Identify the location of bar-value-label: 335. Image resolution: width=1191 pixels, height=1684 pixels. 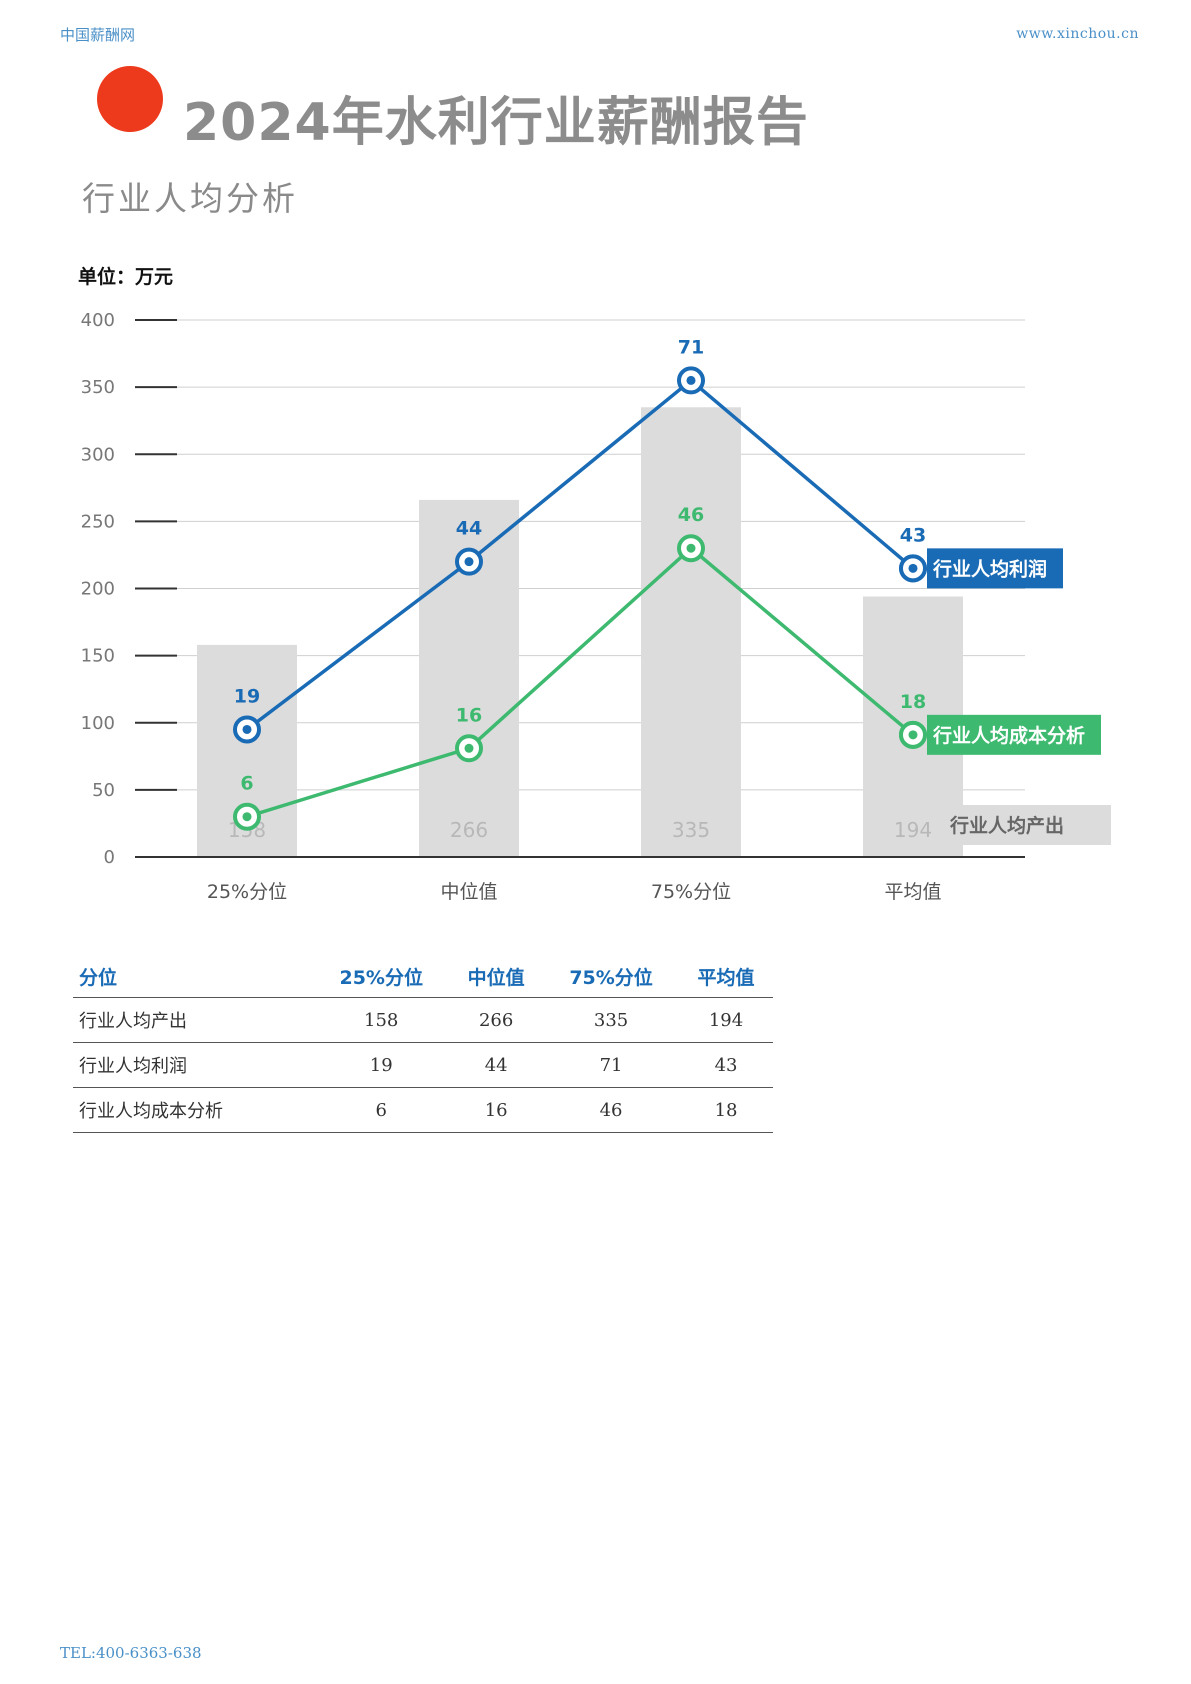
(691, 830).